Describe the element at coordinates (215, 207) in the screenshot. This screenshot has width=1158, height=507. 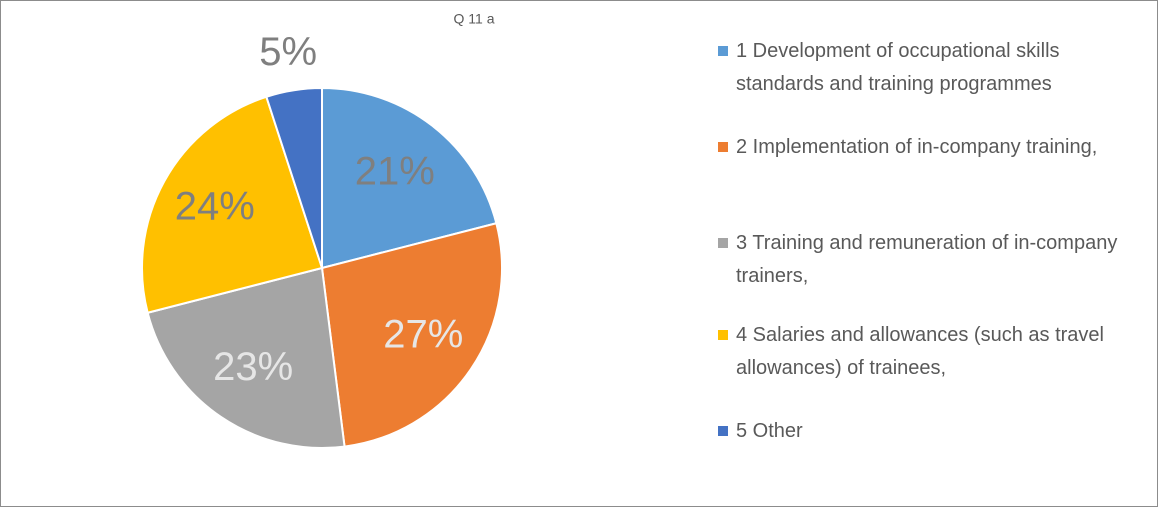
I see `data-label: 24%` at that location.